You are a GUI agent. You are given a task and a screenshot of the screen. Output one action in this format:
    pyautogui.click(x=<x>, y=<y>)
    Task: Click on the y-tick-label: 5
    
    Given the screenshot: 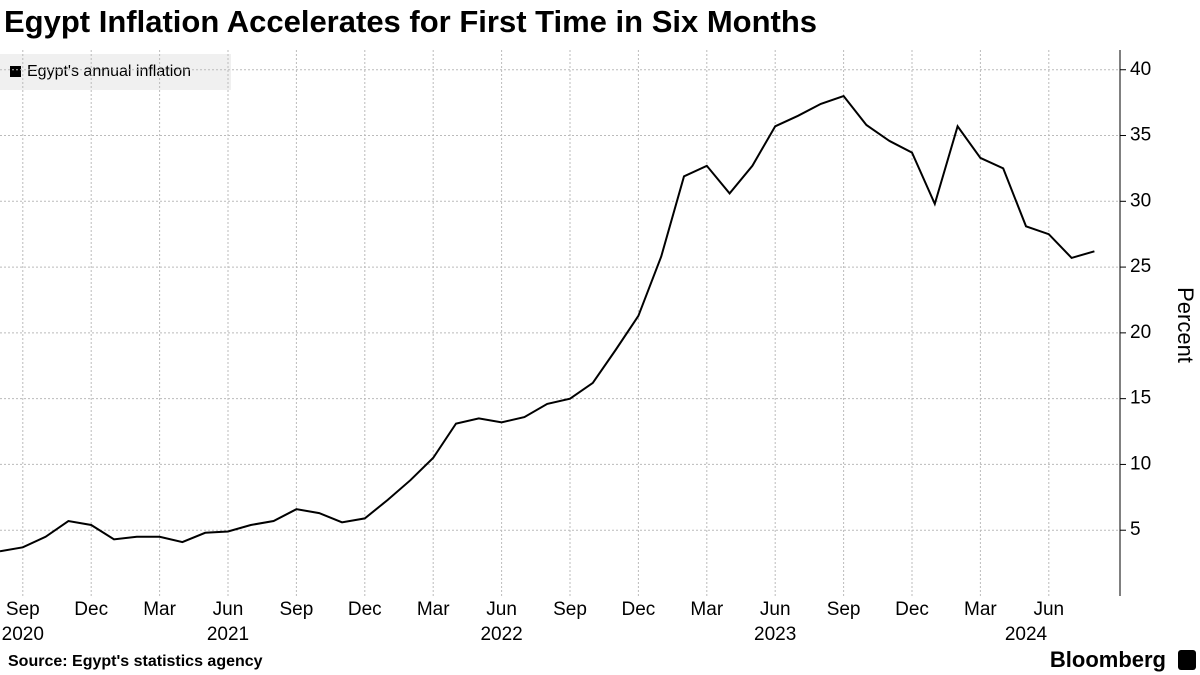 What is the action you would take?
    pyautogui.click(x=1135, y=529)
    